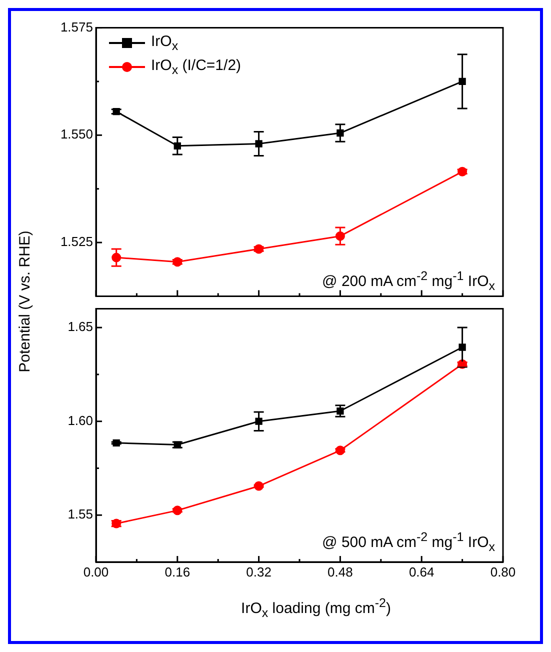 The image size is (551, 652). I want to click on x-tick-label: 0.00, so click(96, 572).